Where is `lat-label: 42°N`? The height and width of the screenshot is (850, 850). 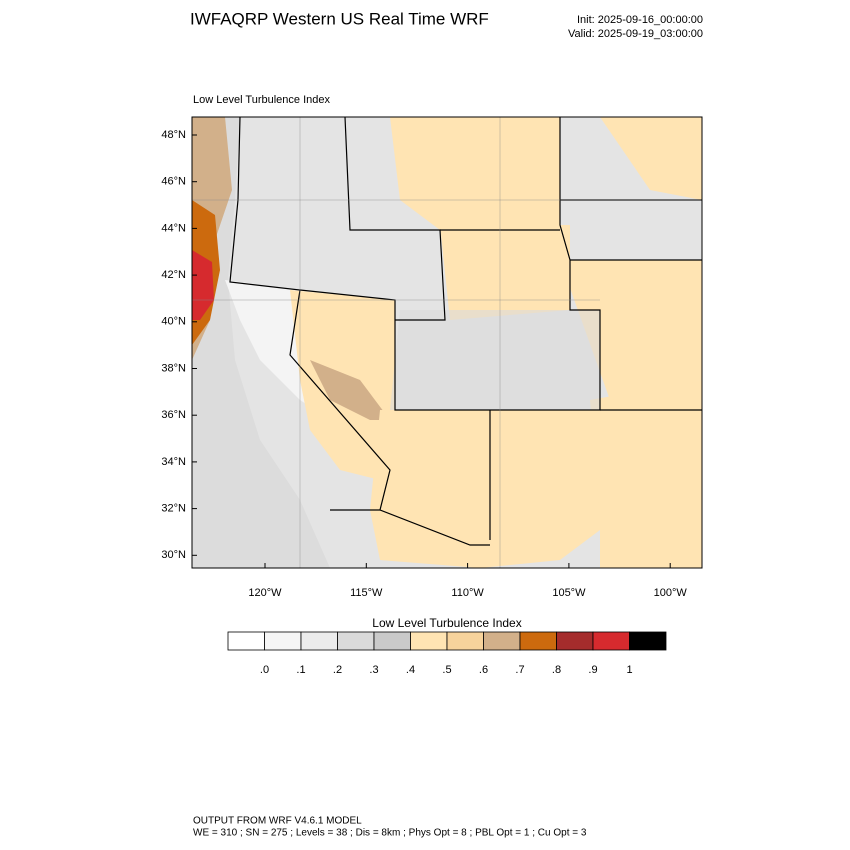 lat-label: 42°N is located at coordinates (173, 275).